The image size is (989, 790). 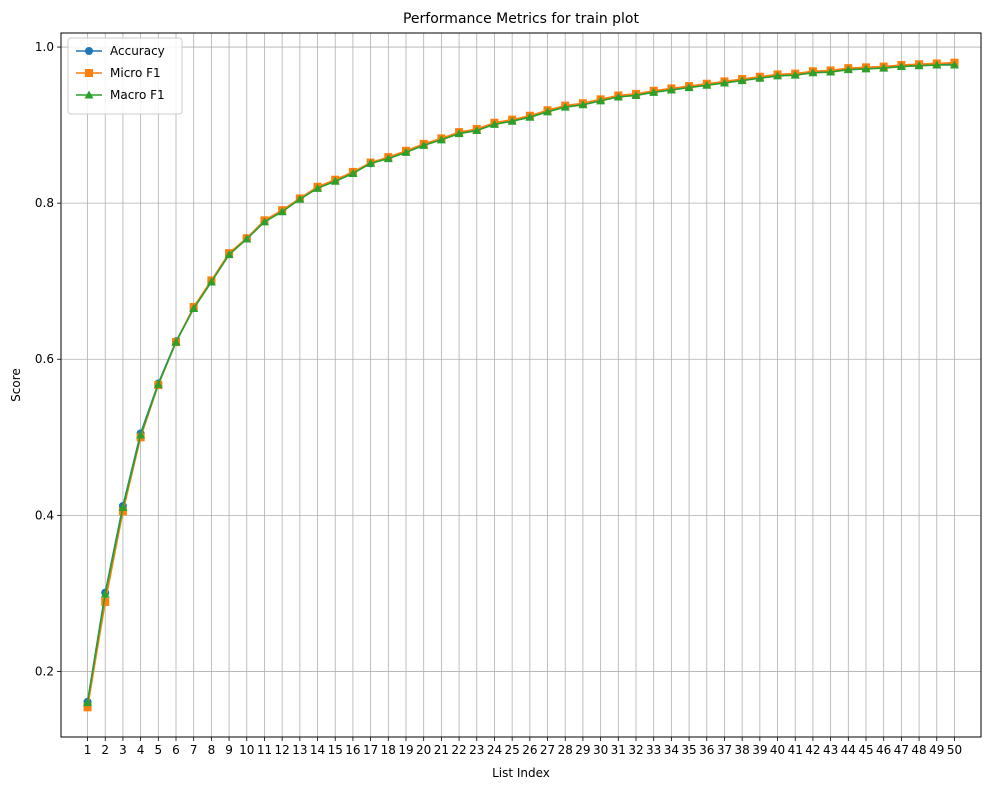 I want to click on x-tick-label: 5, so click(x=158, y=750).